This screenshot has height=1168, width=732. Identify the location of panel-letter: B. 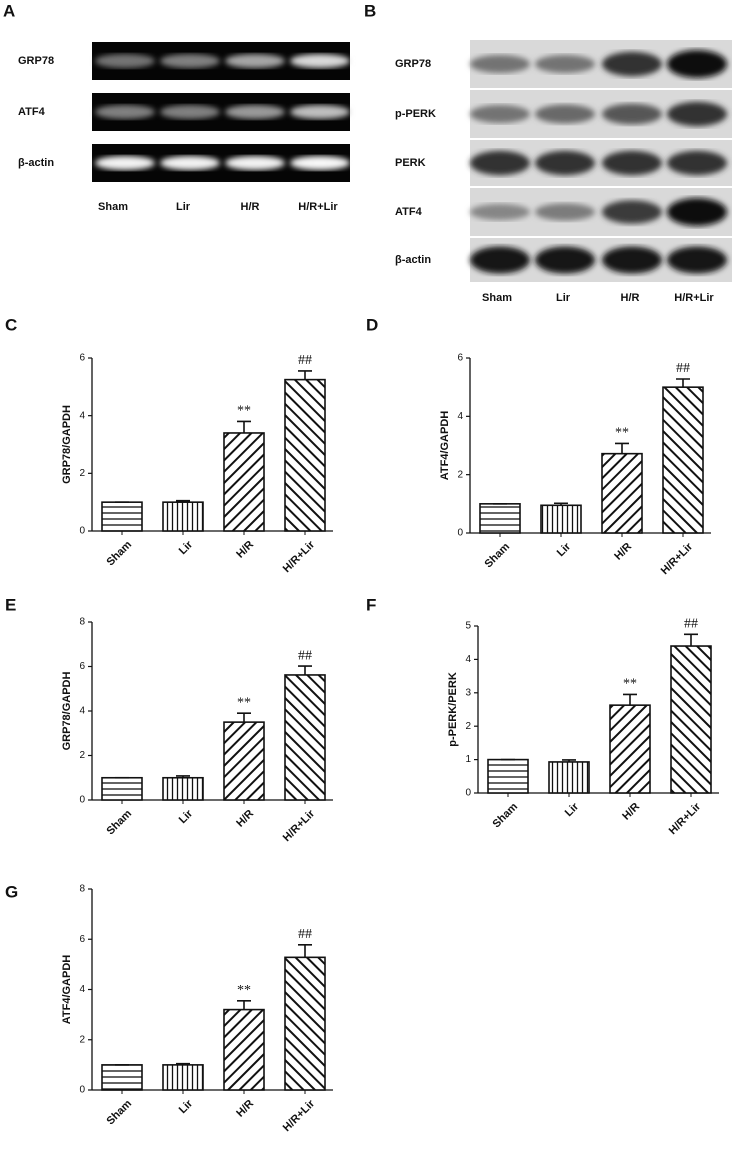
(370, 10).